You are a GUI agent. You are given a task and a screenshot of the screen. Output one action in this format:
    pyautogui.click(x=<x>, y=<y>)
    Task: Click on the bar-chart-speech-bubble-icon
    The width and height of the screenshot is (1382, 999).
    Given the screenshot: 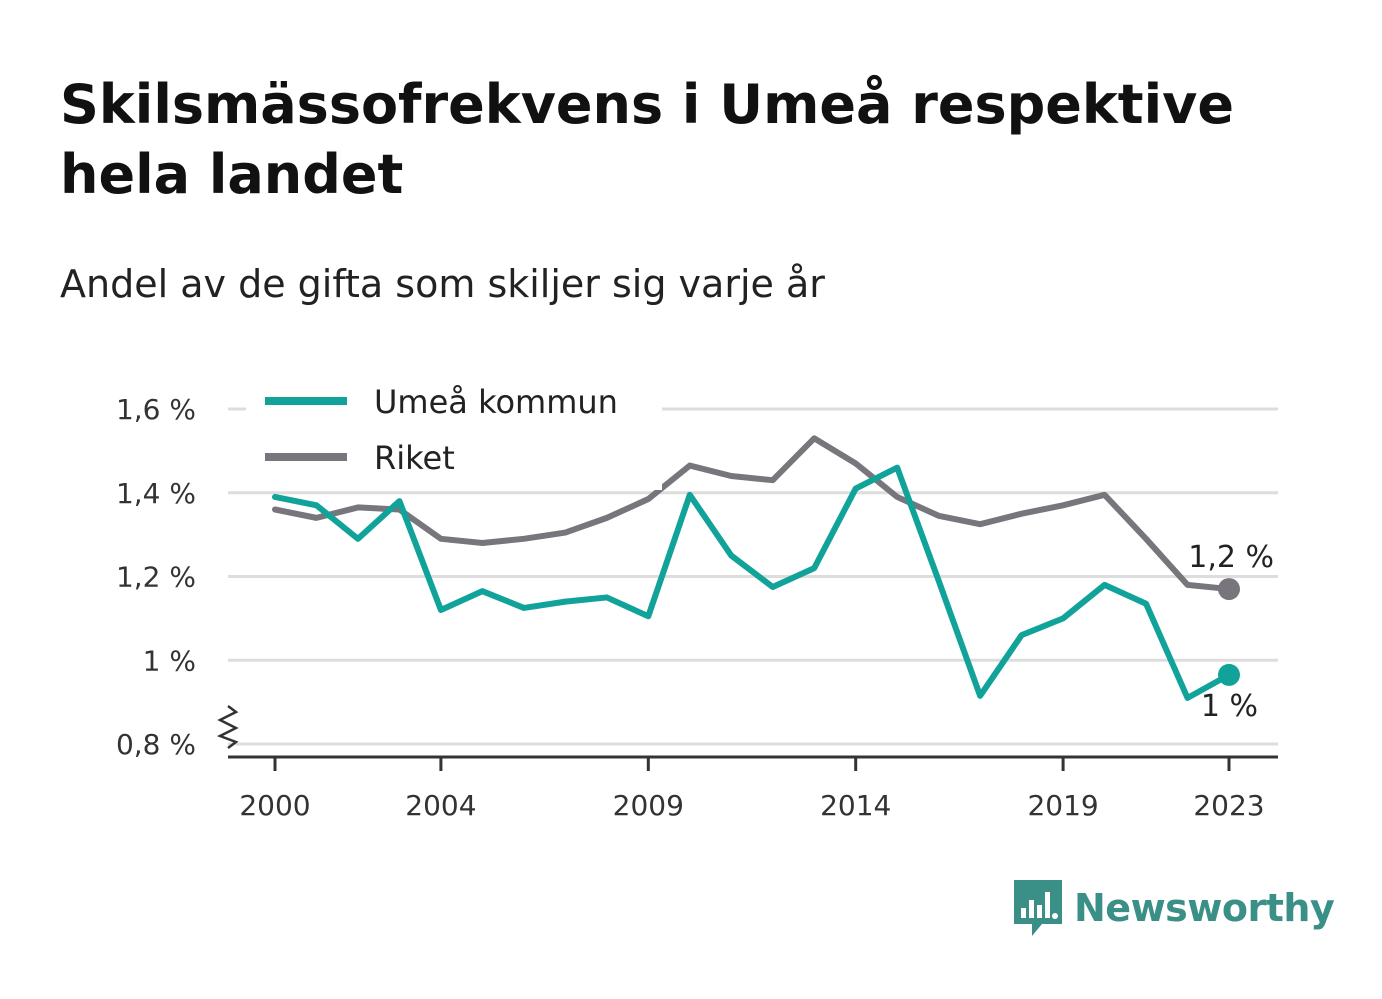 What is the action you would take?
    pyautogui.click(x=1038, y=908)
    